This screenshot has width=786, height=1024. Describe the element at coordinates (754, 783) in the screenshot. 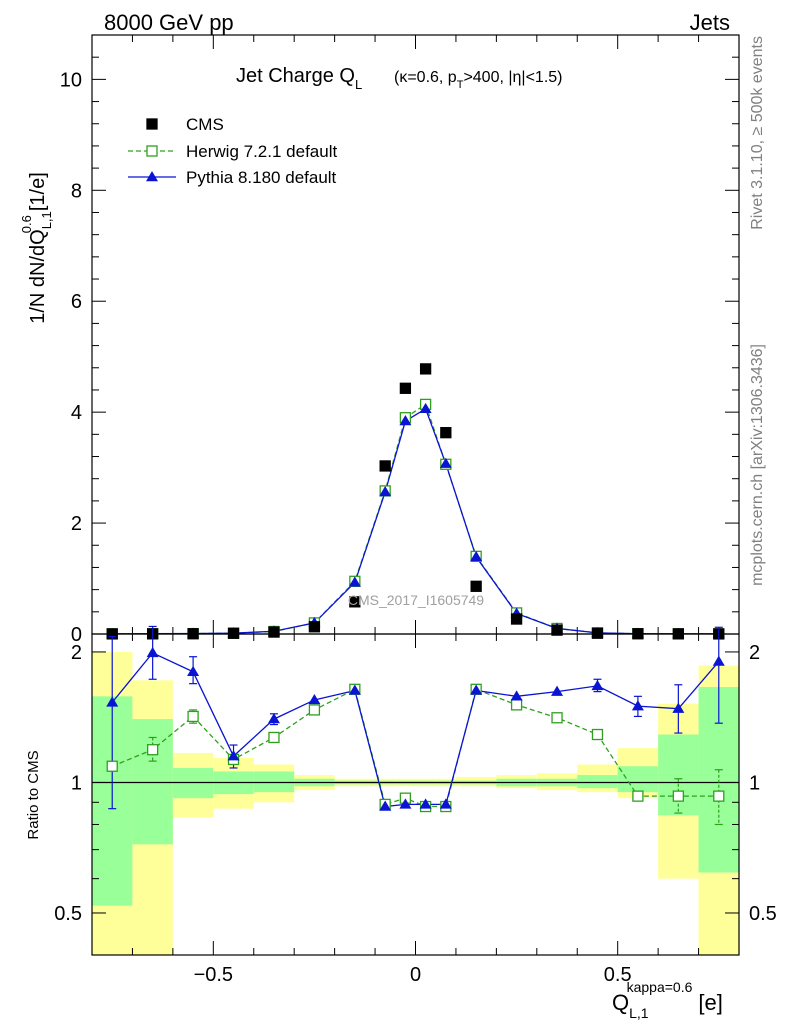

I see `ratio-y-tick-label-right: 1` at that location.